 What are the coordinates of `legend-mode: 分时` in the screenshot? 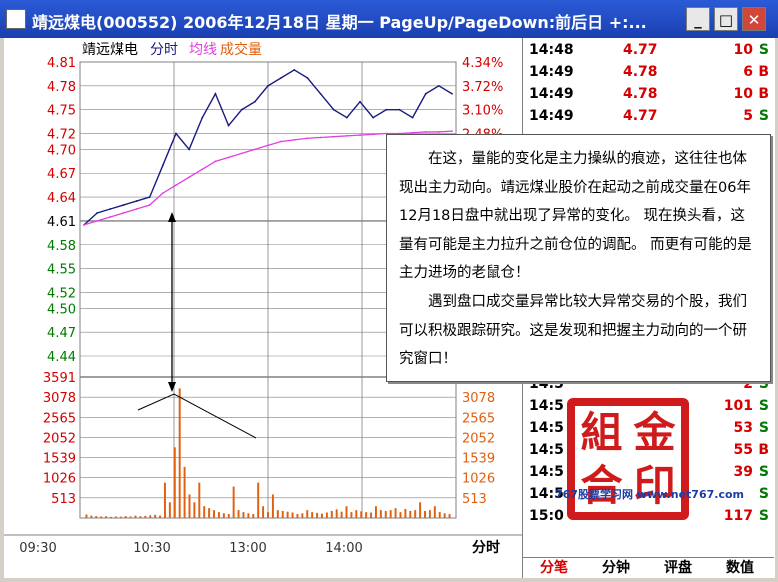 It's located at (164, 50).